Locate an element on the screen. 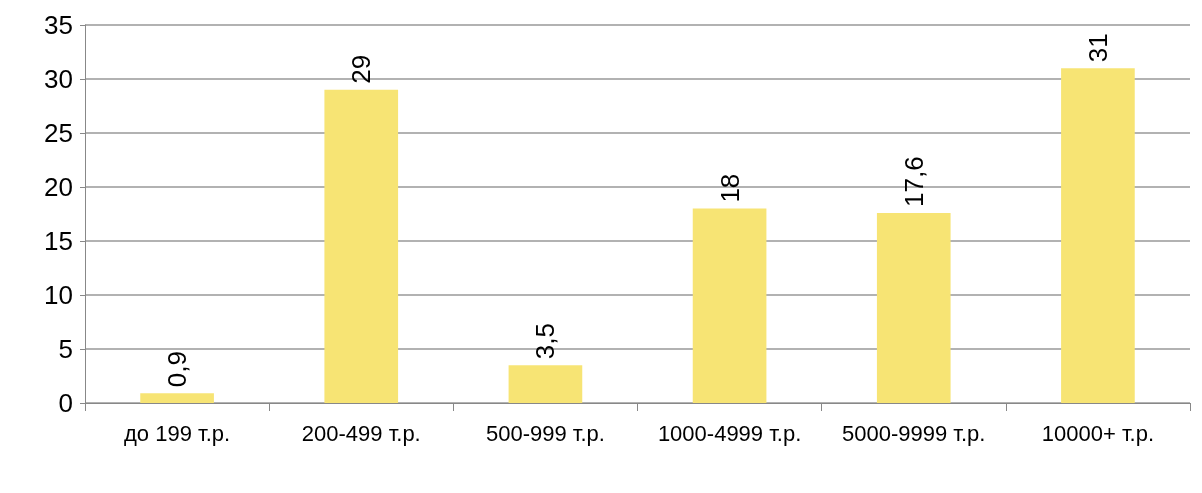  x-tick-label: 10000+ т.р. is located at coordinates (1098, 433).